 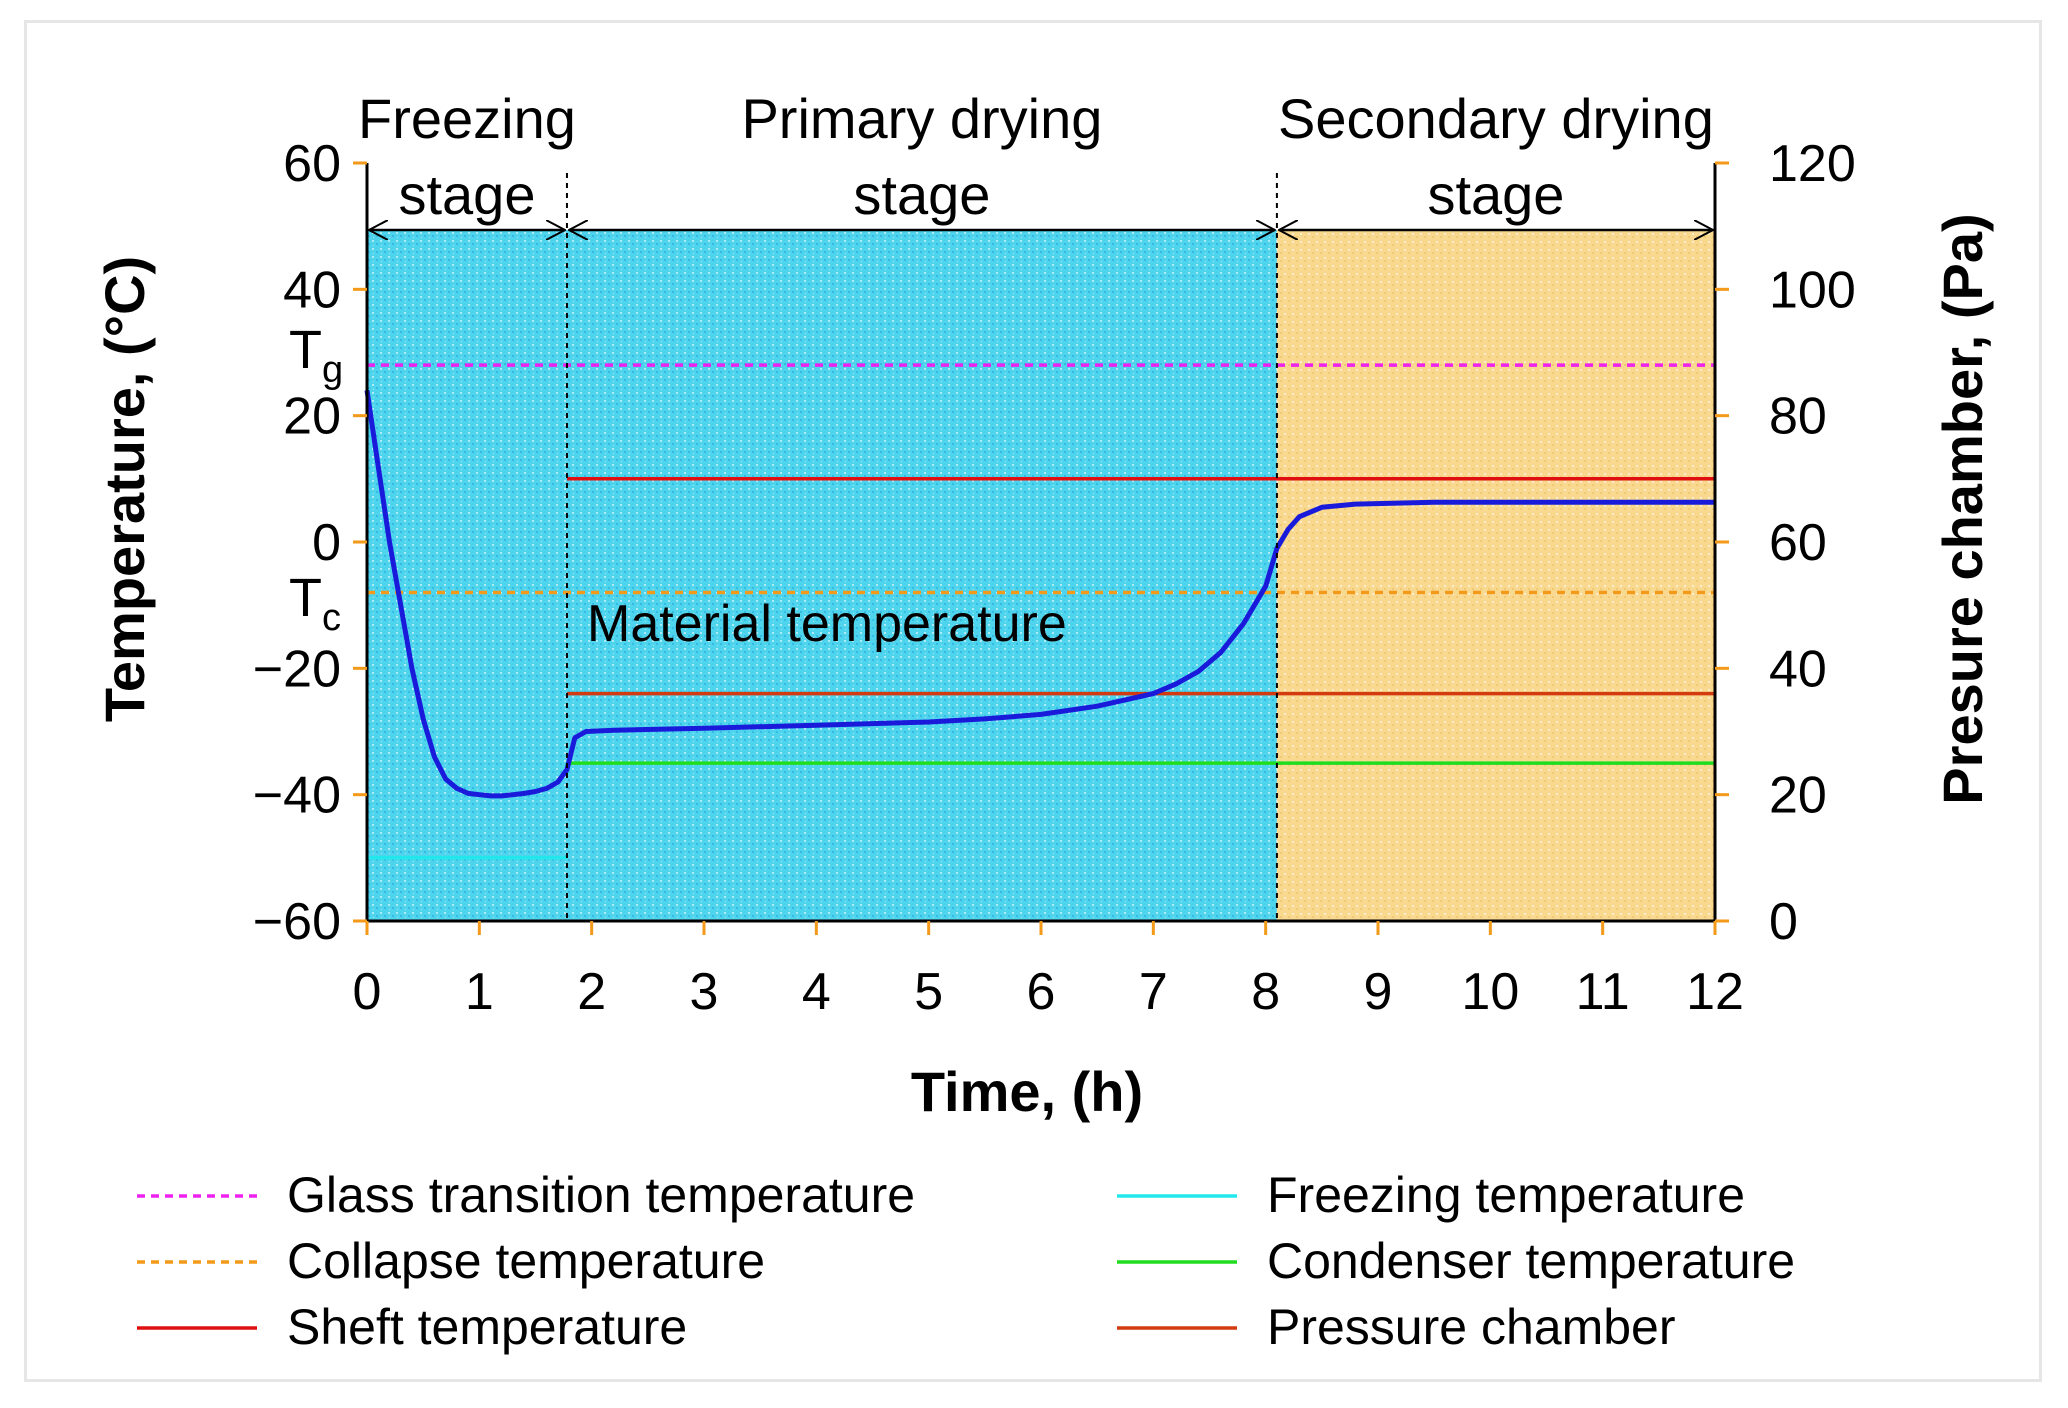 I want to click on legend-label-freezing-temperature: Freezing temperature, so click(x=1506, y=1195).